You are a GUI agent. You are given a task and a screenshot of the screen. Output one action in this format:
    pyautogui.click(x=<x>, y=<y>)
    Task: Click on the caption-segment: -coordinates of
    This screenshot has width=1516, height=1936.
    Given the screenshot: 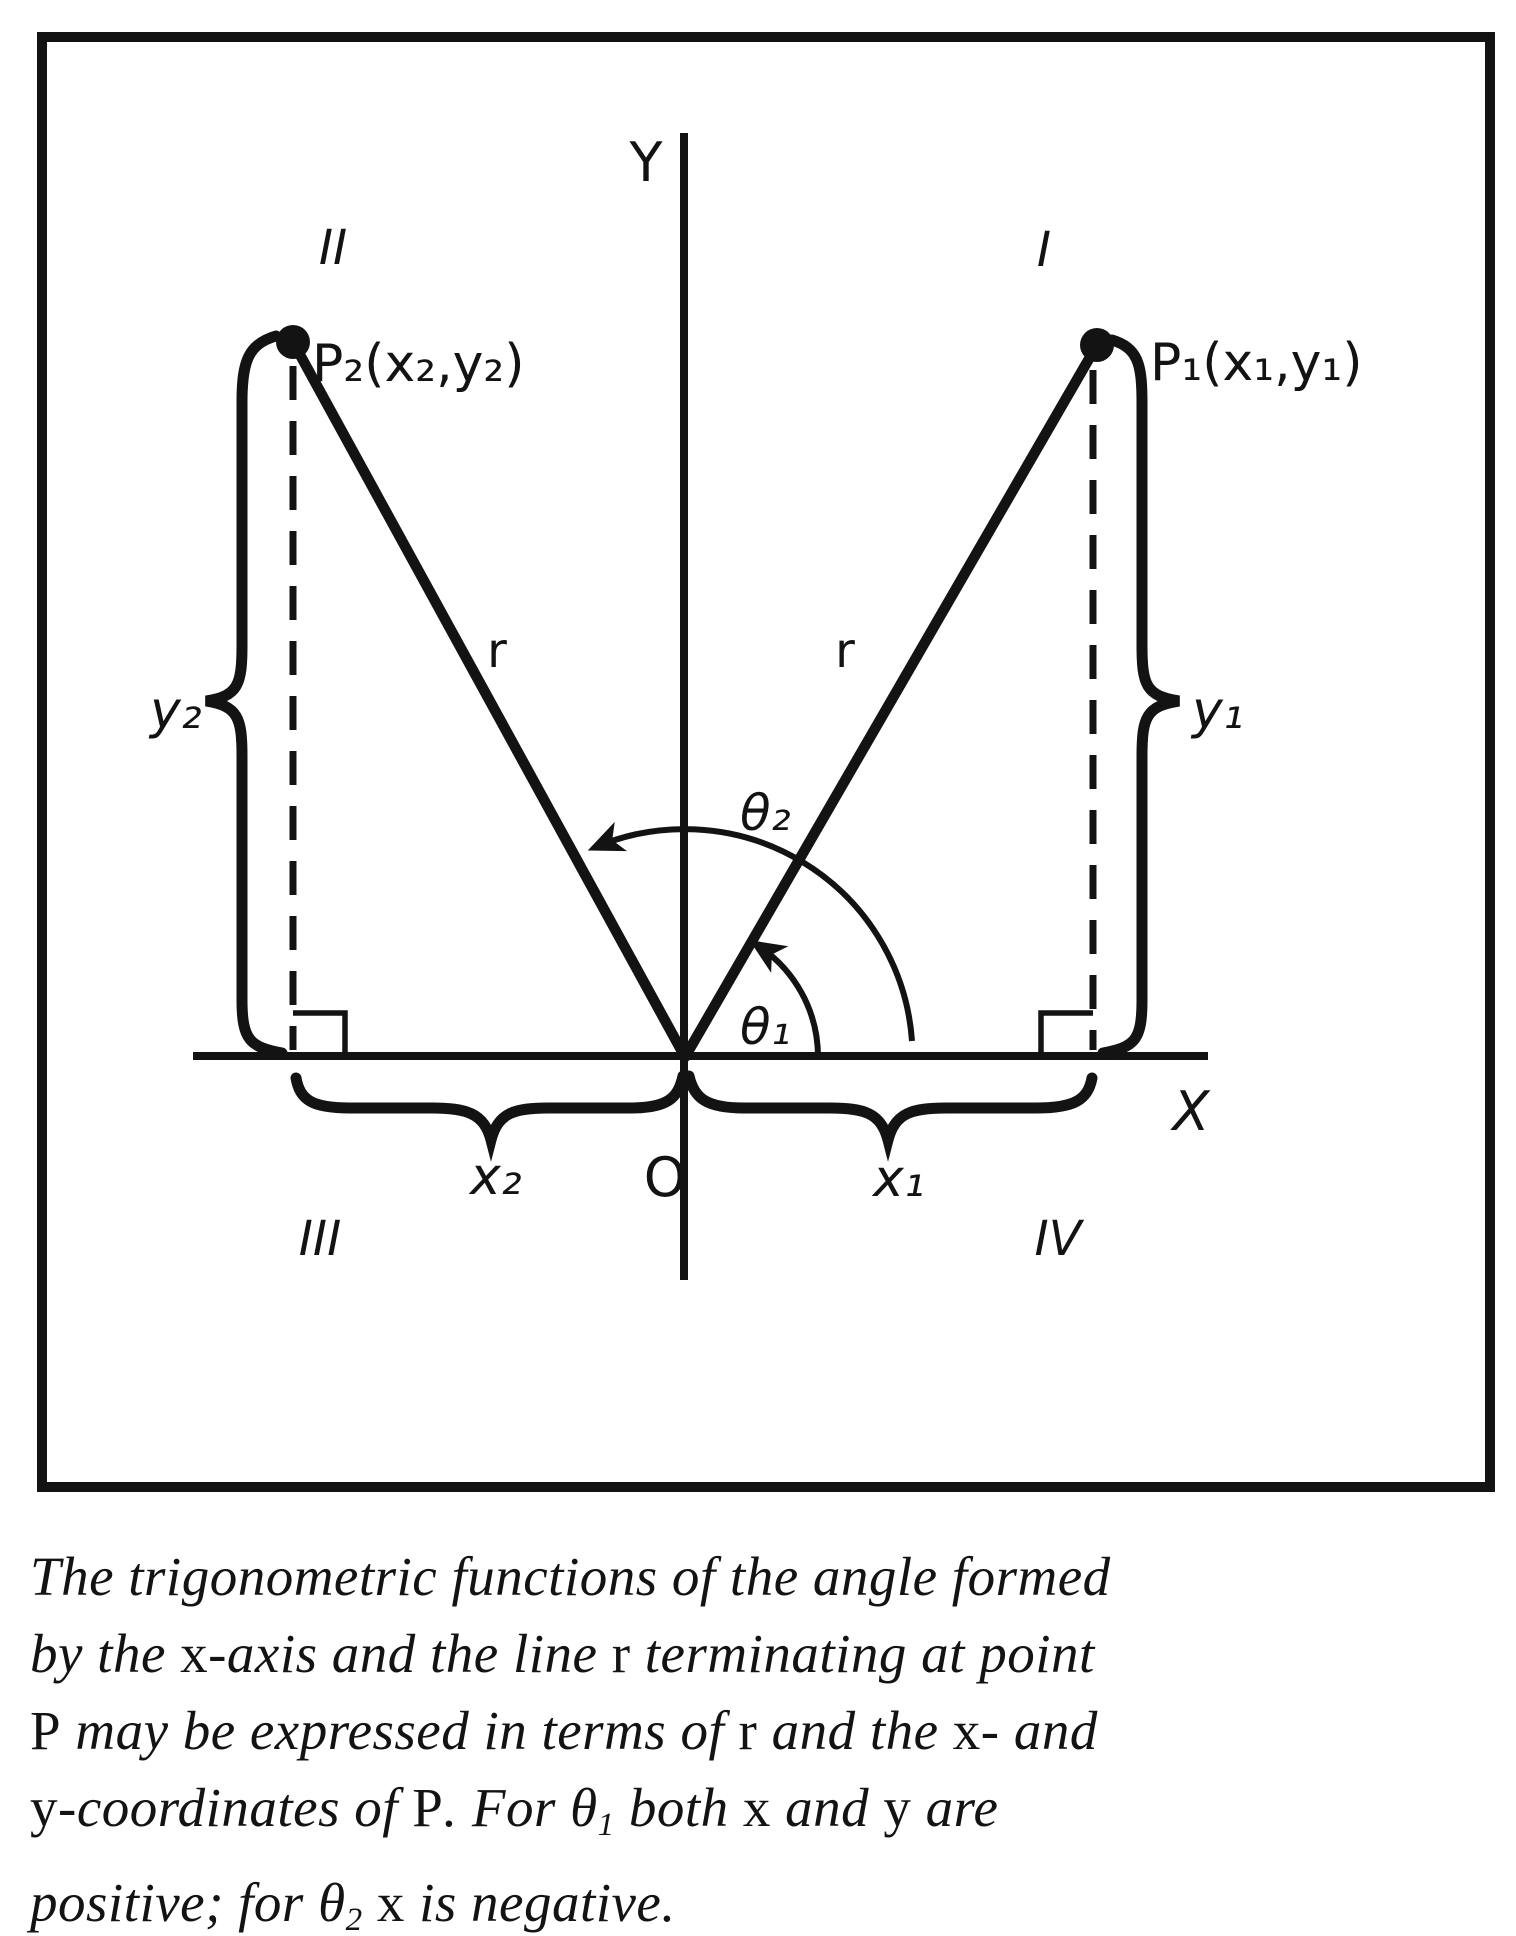 What is the action you would take?
    pyautogui.click(x=235, y=1807)
    